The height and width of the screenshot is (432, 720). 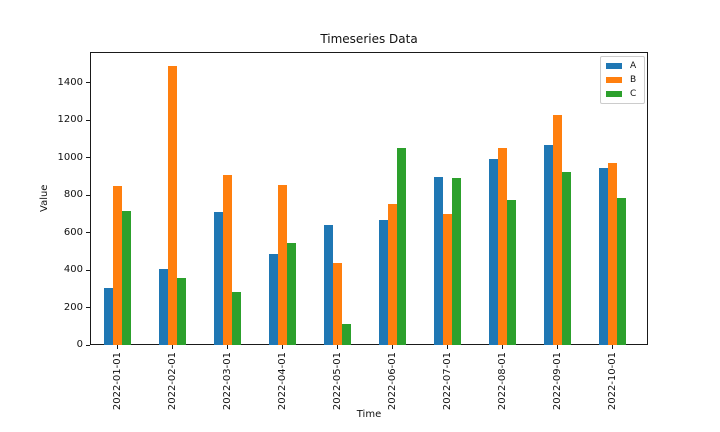 I want to click on x-tick-label: 2022-09-01, so click(x=557, y=381).